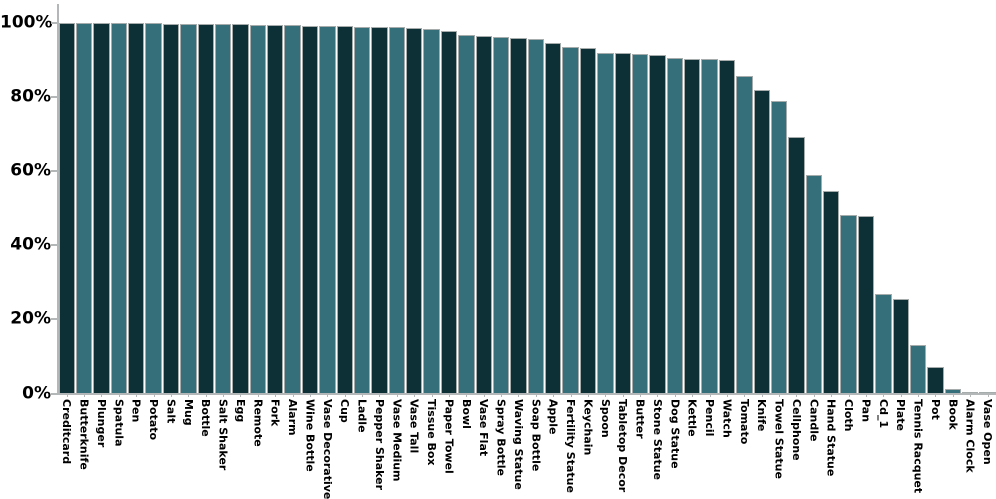 This screenshot has width=996, height=499. I want to click on bar-group: Keychain, so click(588, 239).